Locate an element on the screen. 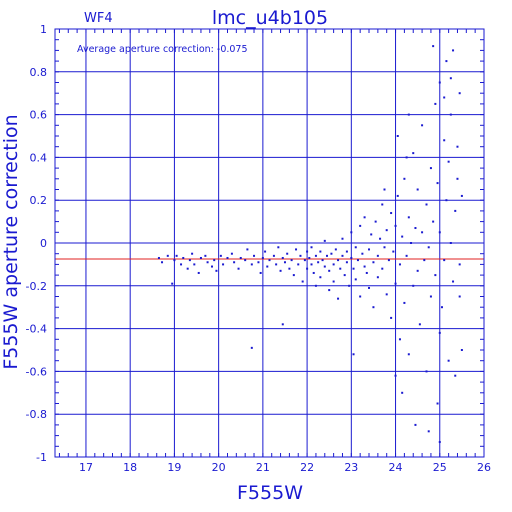 The width and height of the screenshot is (512, 512). y-tick-labels: -1 -0.8 -0.6 -0.4 -0.2 0 0.2 0.4 0.6 0.8 1 is located at coordinates (36, 243).